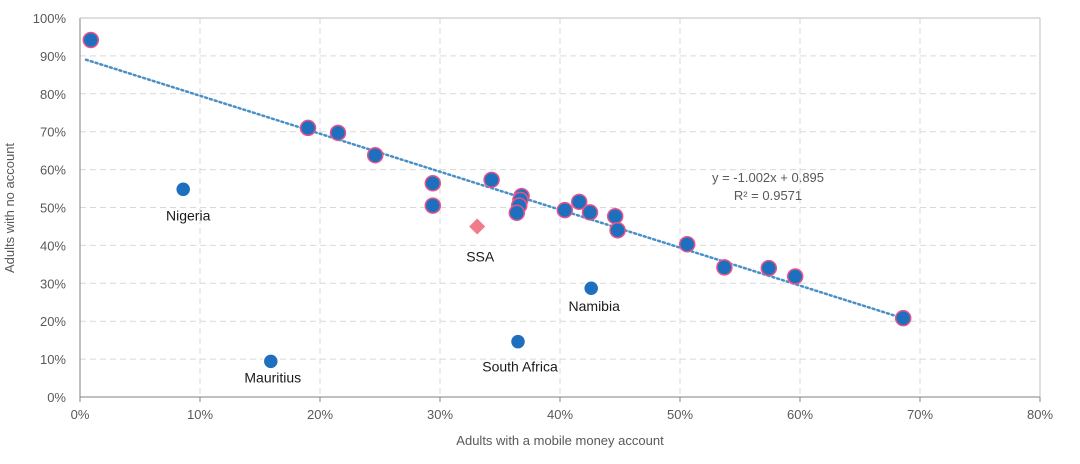 This screenshot has height=464, width=1080. I want to click on y-tick-label: 40%, so click(53, 245).